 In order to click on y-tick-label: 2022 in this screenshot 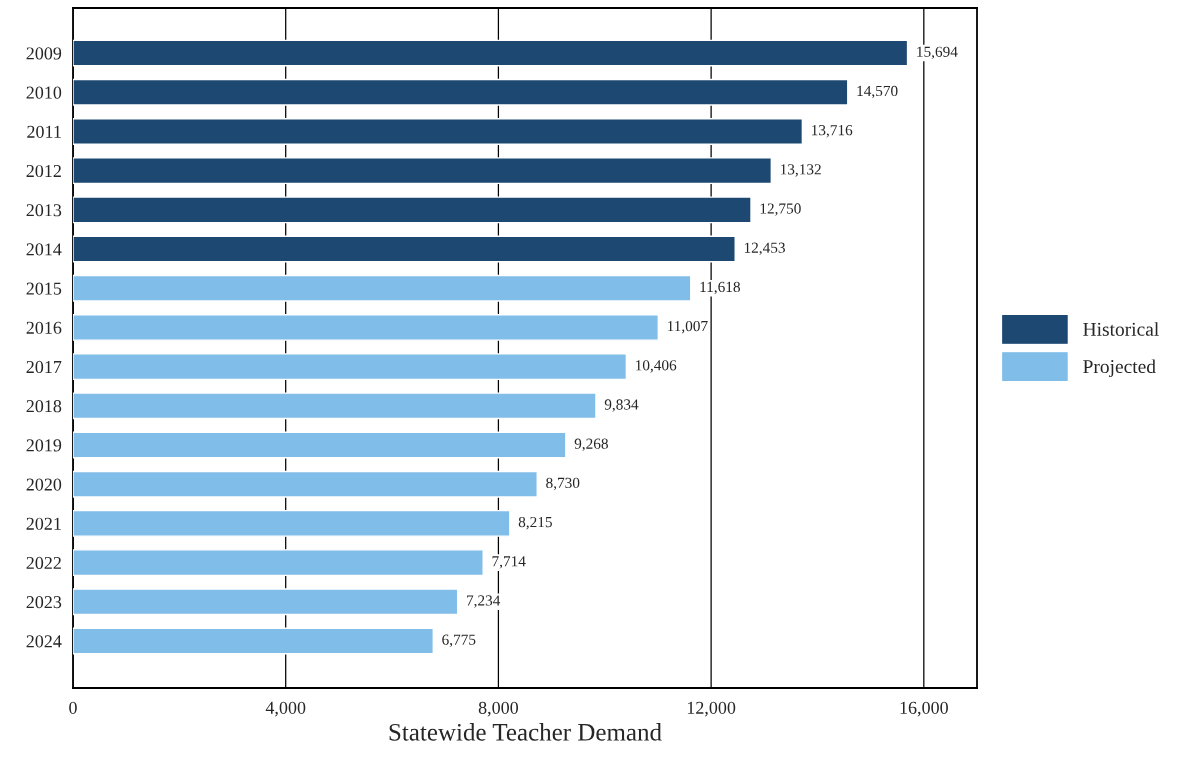, I will do `click(43, 563)`.